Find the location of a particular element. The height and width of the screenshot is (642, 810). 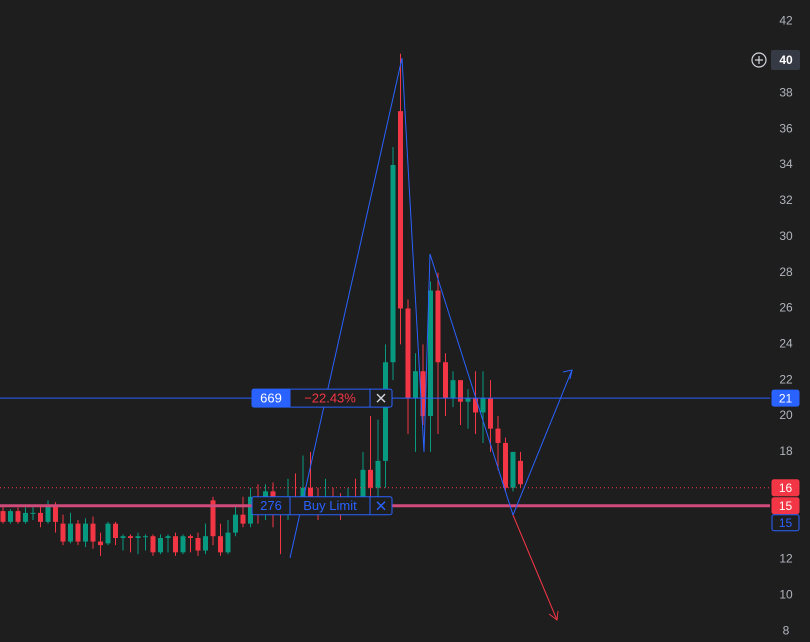

crosshair-tag is located at coordinates (785, 60).